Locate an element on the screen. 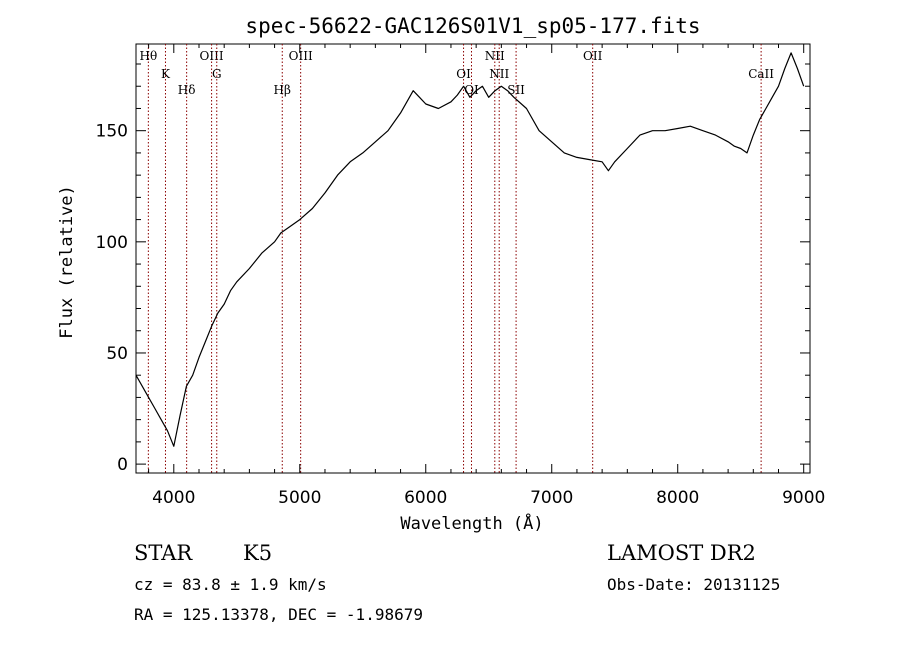 This screenshot has height=649, width=900. line-label-10: NII is located at coordinates (499, 74).